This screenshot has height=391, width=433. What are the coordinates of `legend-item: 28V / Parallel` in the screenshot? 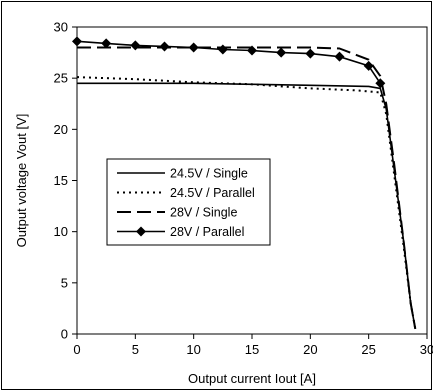 It's located at (180, 232).